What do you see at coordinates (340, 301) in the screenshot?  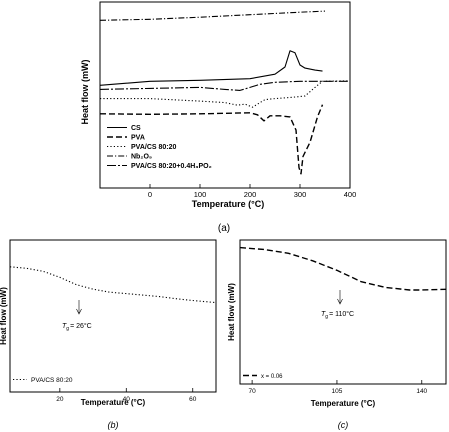 I see `panel-c-tg-arrowhead` at bounding box center [340, 301].